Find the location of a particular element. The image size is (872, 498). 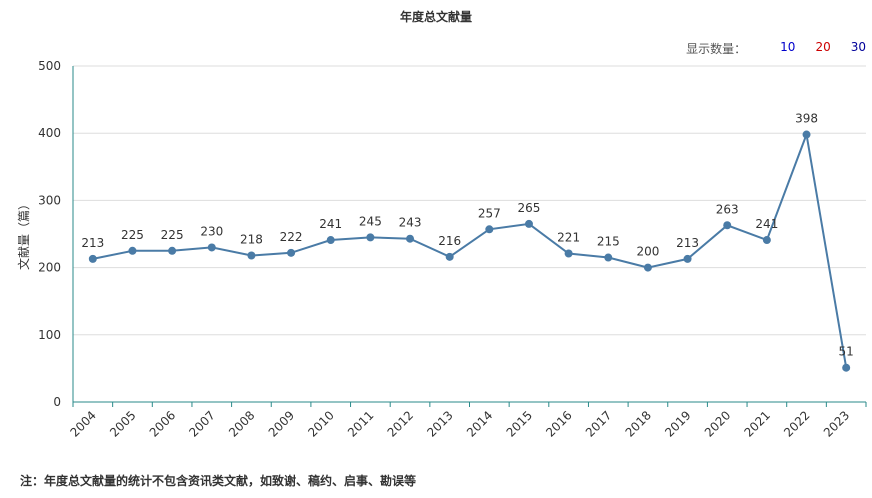

data-point-2021 is located at coordinates (766, 240).